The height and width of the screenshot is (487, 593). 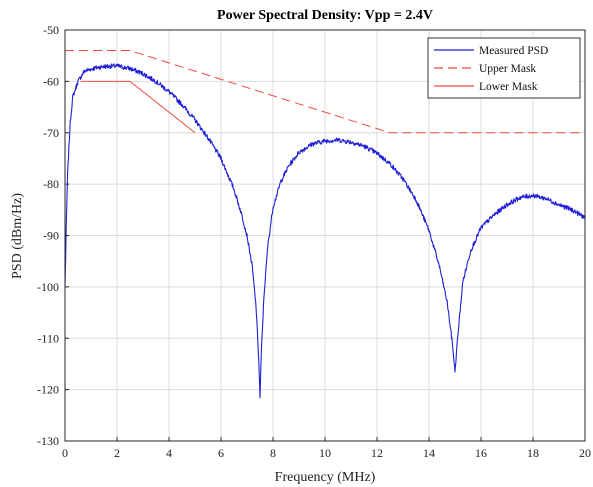 I want to click on y-axis-label: PSD (dBm/Hz), so click(x=17, y=236).